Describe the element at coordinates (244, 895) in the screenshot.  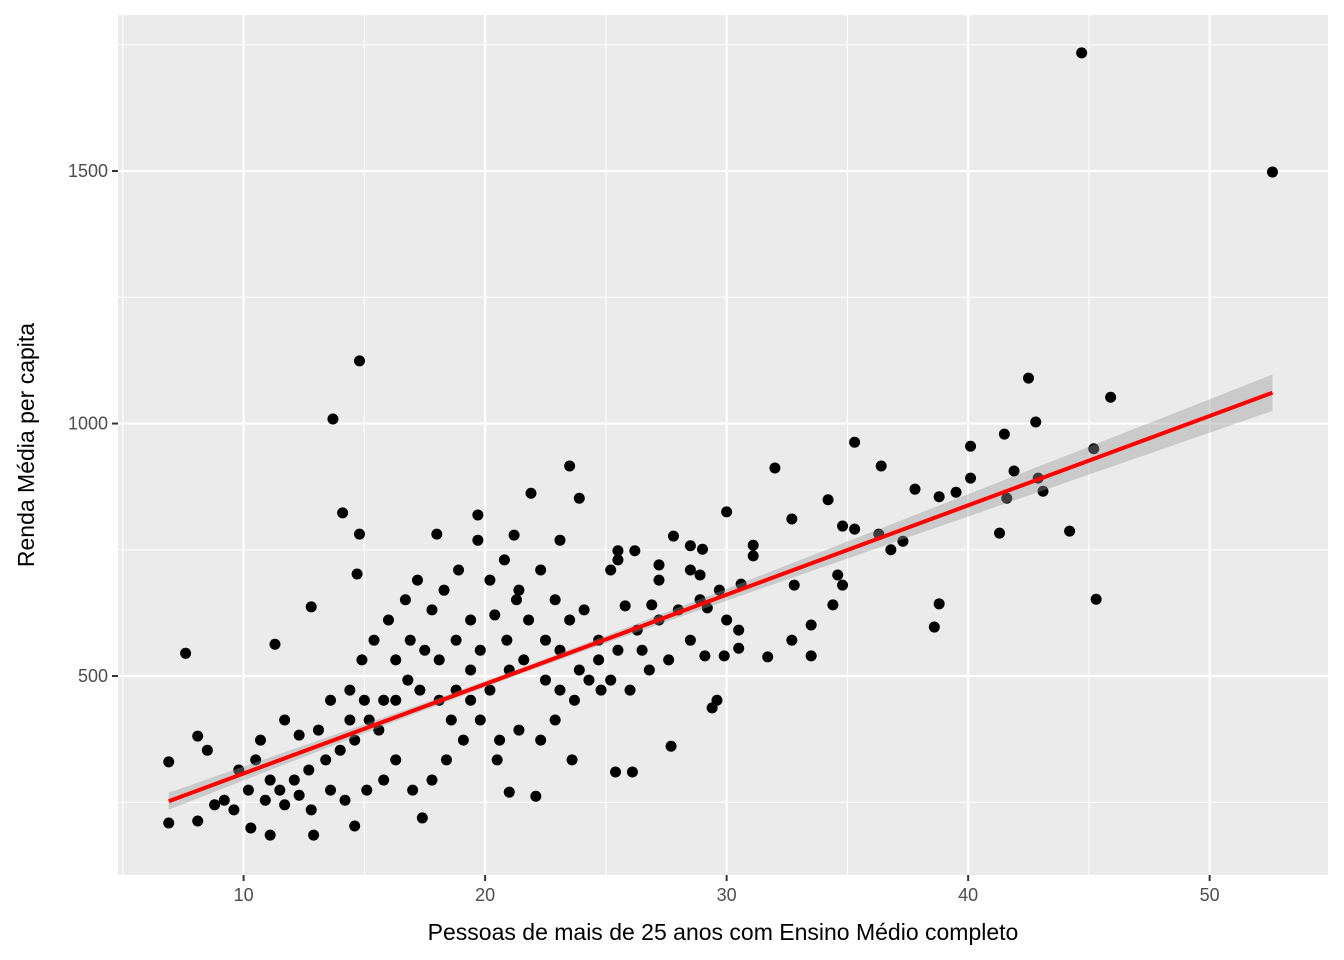
I see `x-tick-label: 10` at that location.